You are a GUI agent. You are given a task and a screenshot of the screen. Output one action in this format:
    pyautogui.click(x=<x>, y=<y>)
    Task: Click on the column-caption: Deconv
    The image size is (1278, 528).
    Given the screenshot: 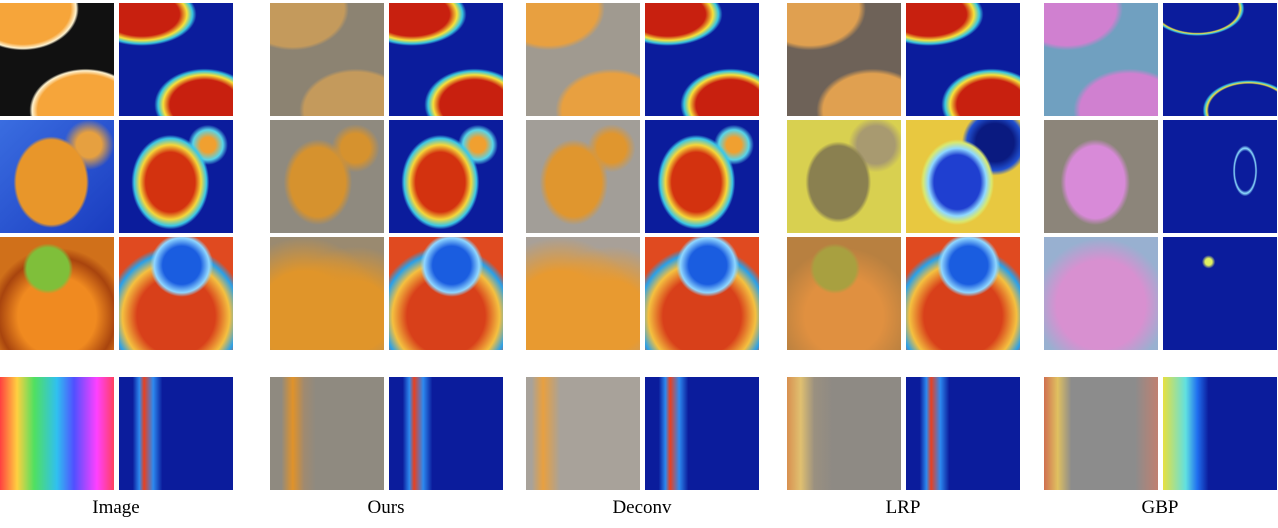 What is the action you would take?
    pyautogui.click(x=642, y=507)
    